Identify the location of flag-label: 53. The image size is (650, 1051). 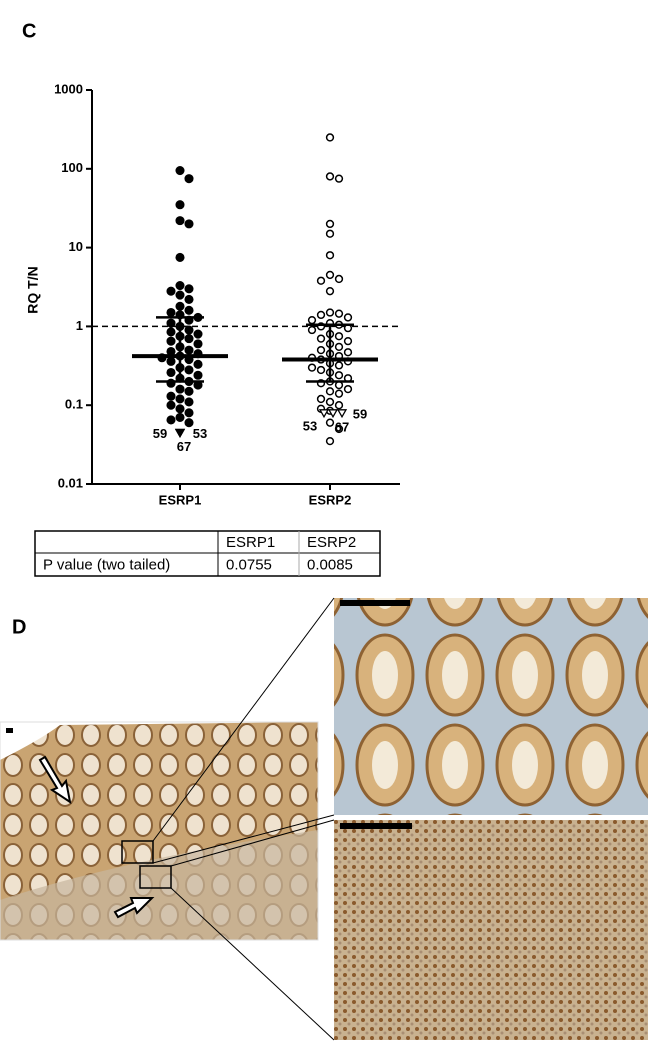
(200, 433).